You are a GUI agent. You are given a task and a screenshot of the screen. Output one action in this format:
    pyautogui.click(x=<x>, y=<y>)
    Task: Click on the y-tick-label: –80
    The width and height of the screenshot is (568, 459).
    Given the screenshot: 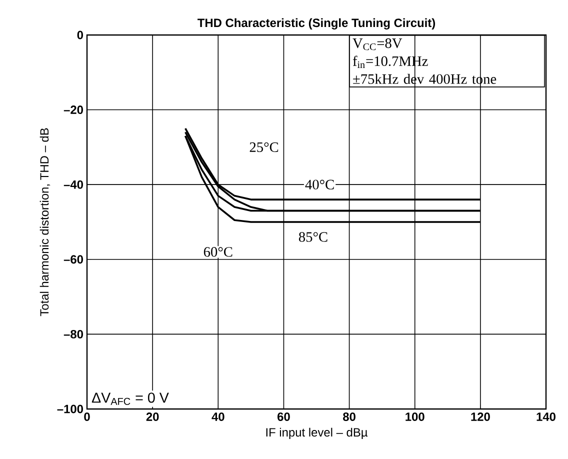 What is the action you would take?
    pyautogui.click(x=73, y=334)
    